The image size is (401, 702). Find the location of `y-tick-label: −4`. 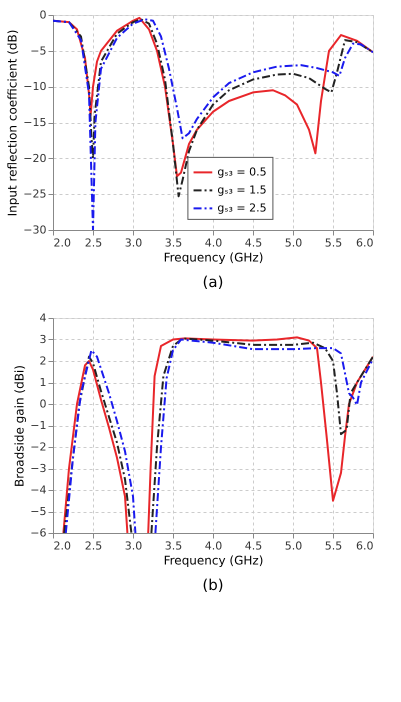

y-tick-label: −4 is located at coordinates (38, 490).